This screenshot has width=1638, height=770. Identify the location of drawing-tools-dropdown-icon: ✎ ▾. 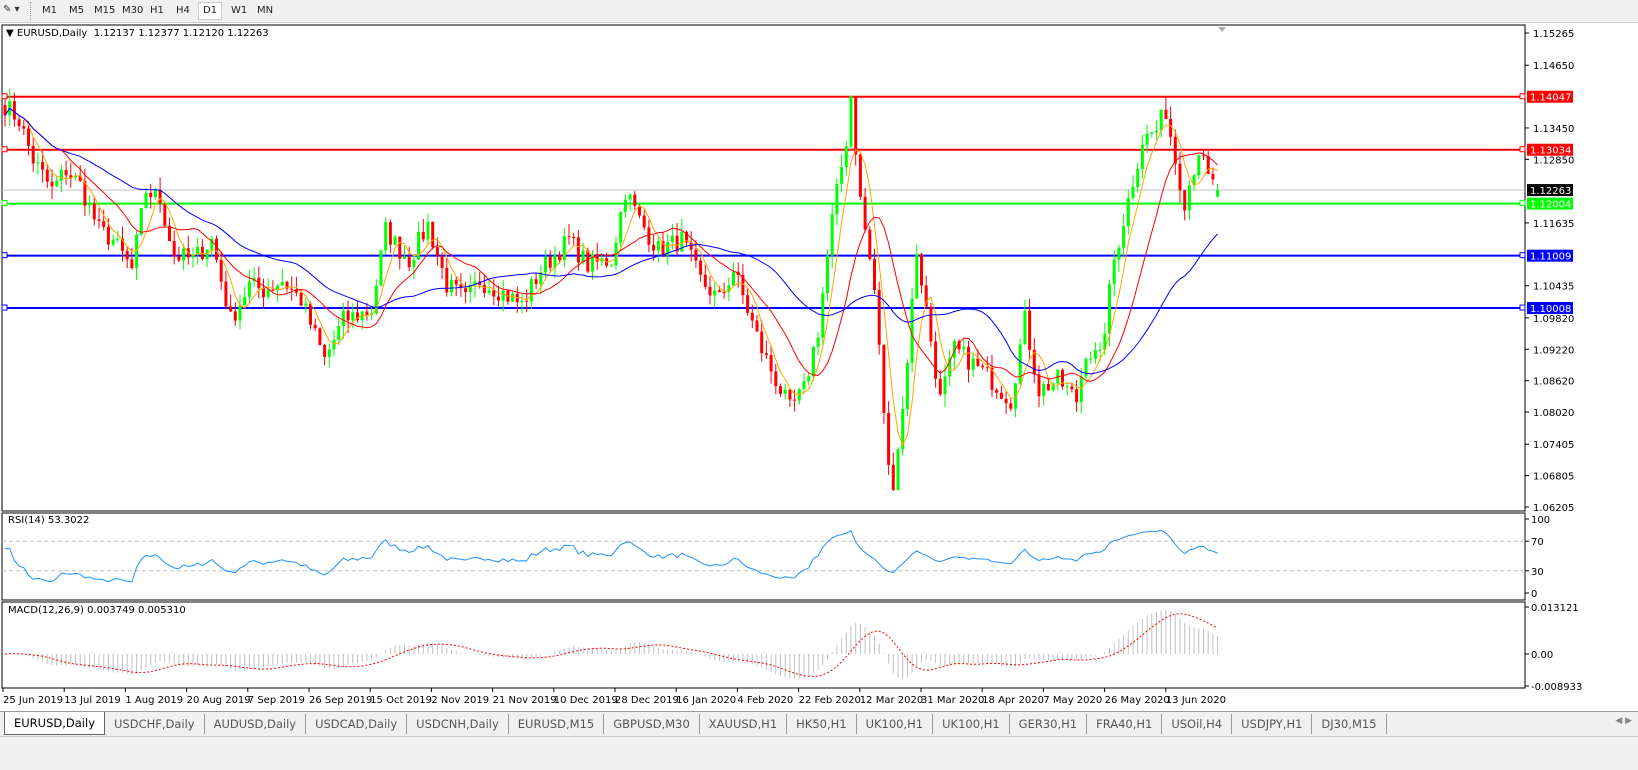
(11, 9).